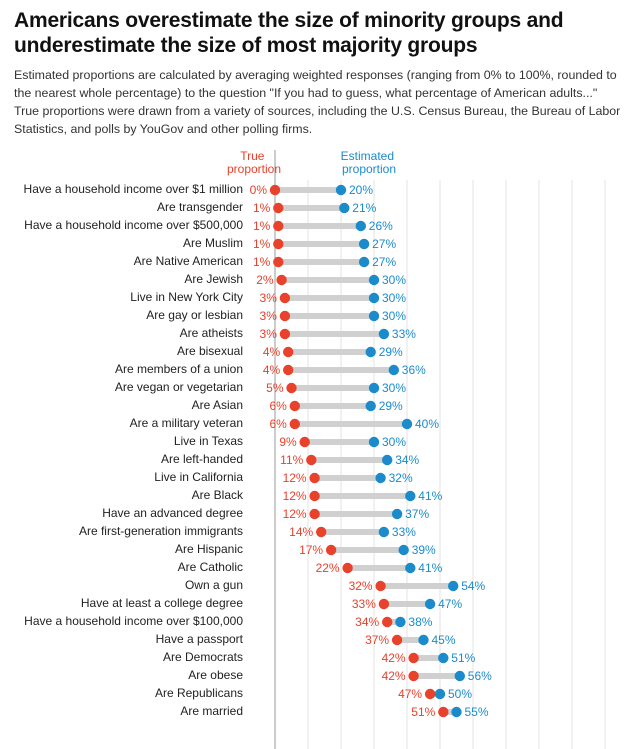 Image resolution: width=636 pixels, height=749 pixels. I want to click on category-label: Are transgender, so click(200, 207).